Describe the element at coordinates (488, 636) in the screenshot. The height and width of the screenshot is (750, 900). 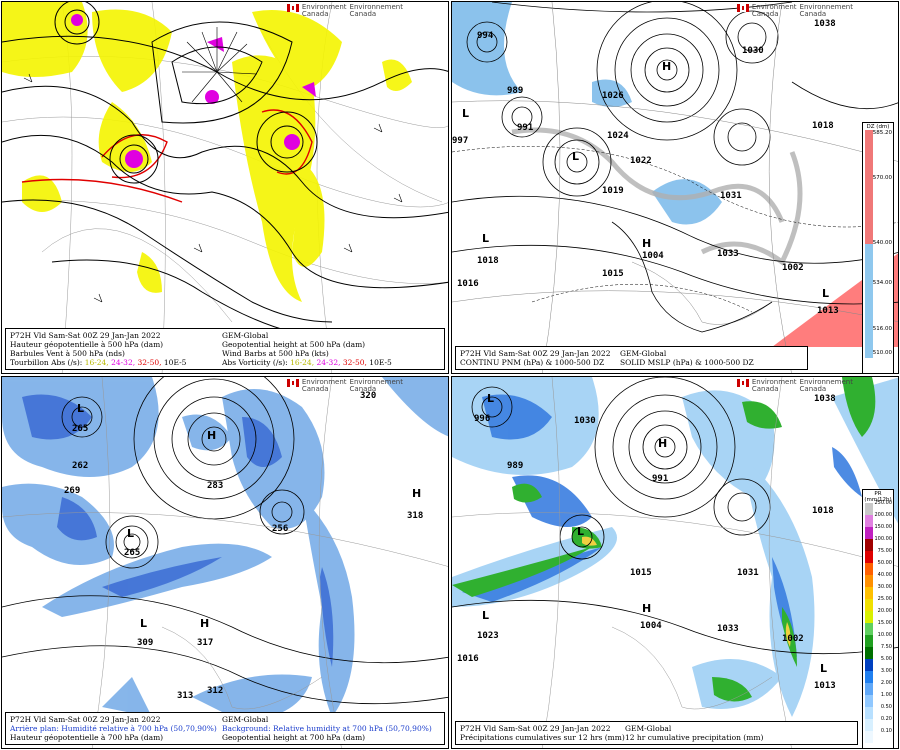
I see `pressure-label: 1023` at that location.